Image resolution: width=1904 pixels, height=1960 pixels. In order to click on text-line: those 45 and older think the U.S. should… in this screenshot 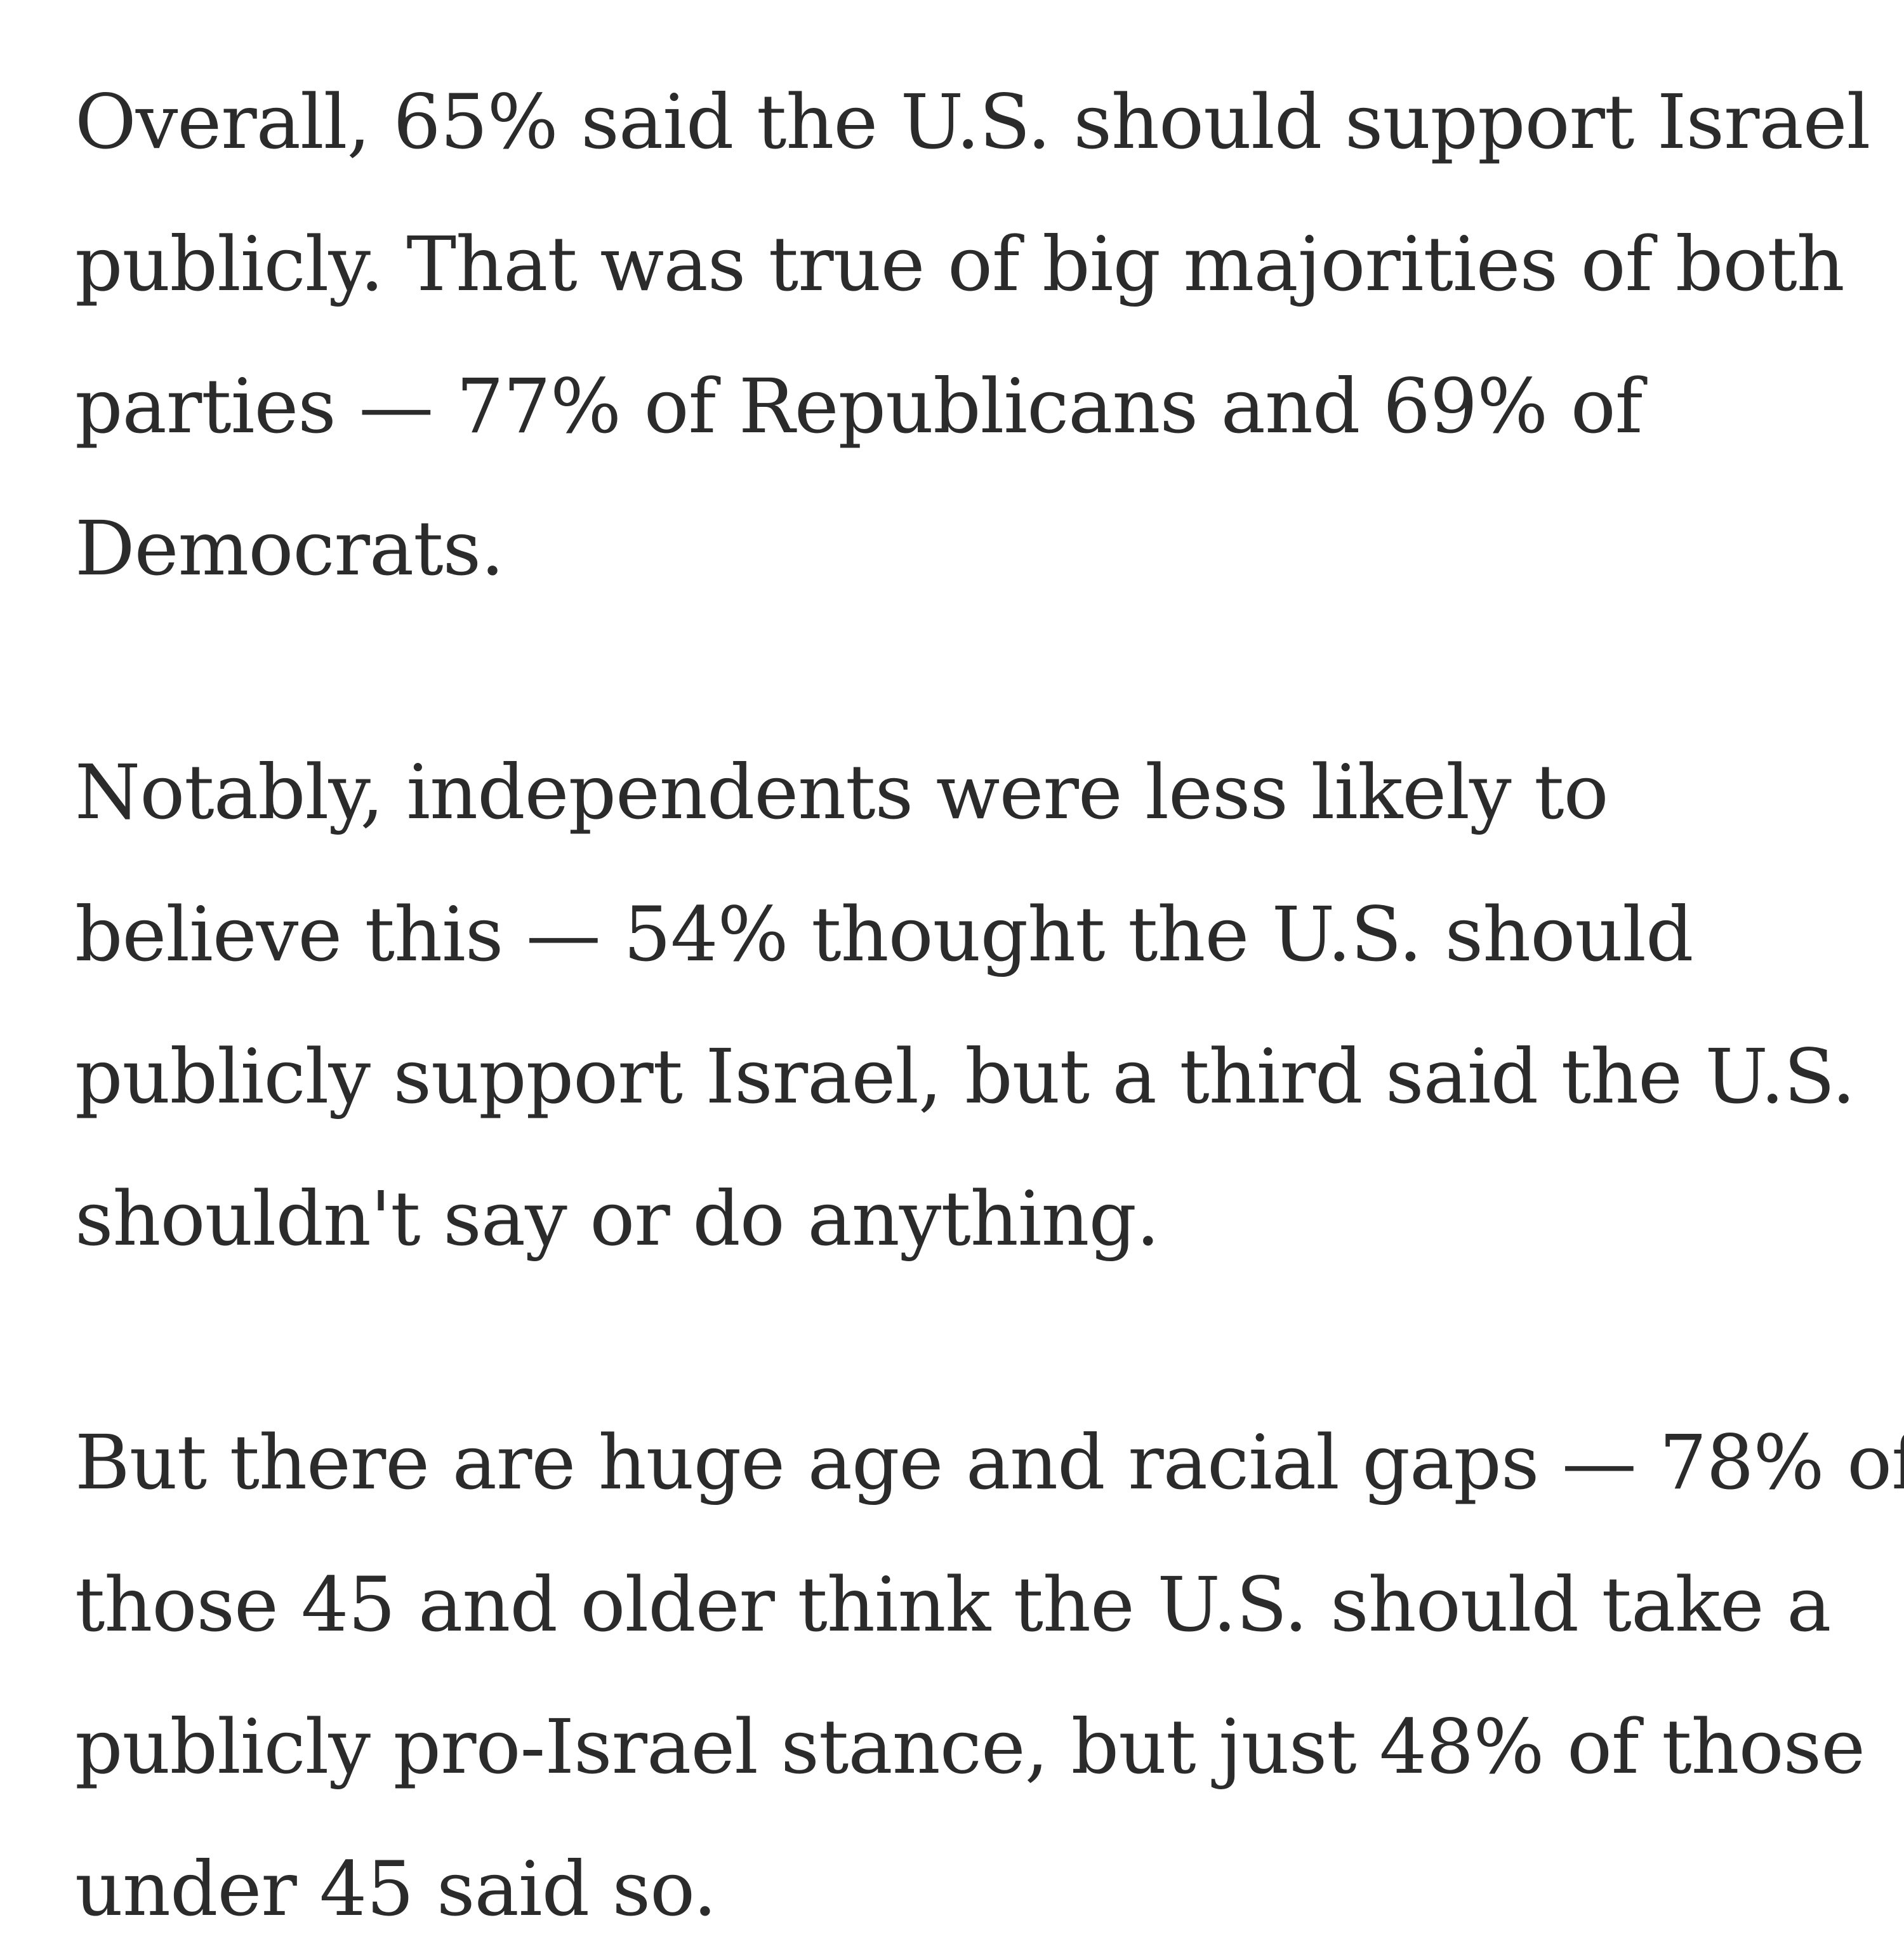, I will do `click(954, 1605)`.